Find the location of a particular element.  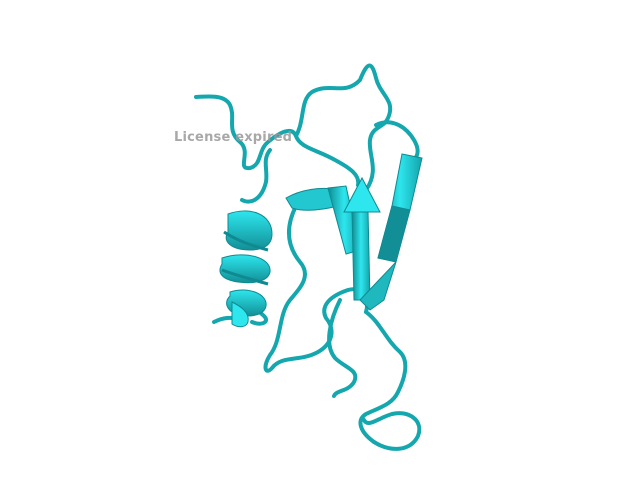

short-strand is located at coordinates (323, 220).